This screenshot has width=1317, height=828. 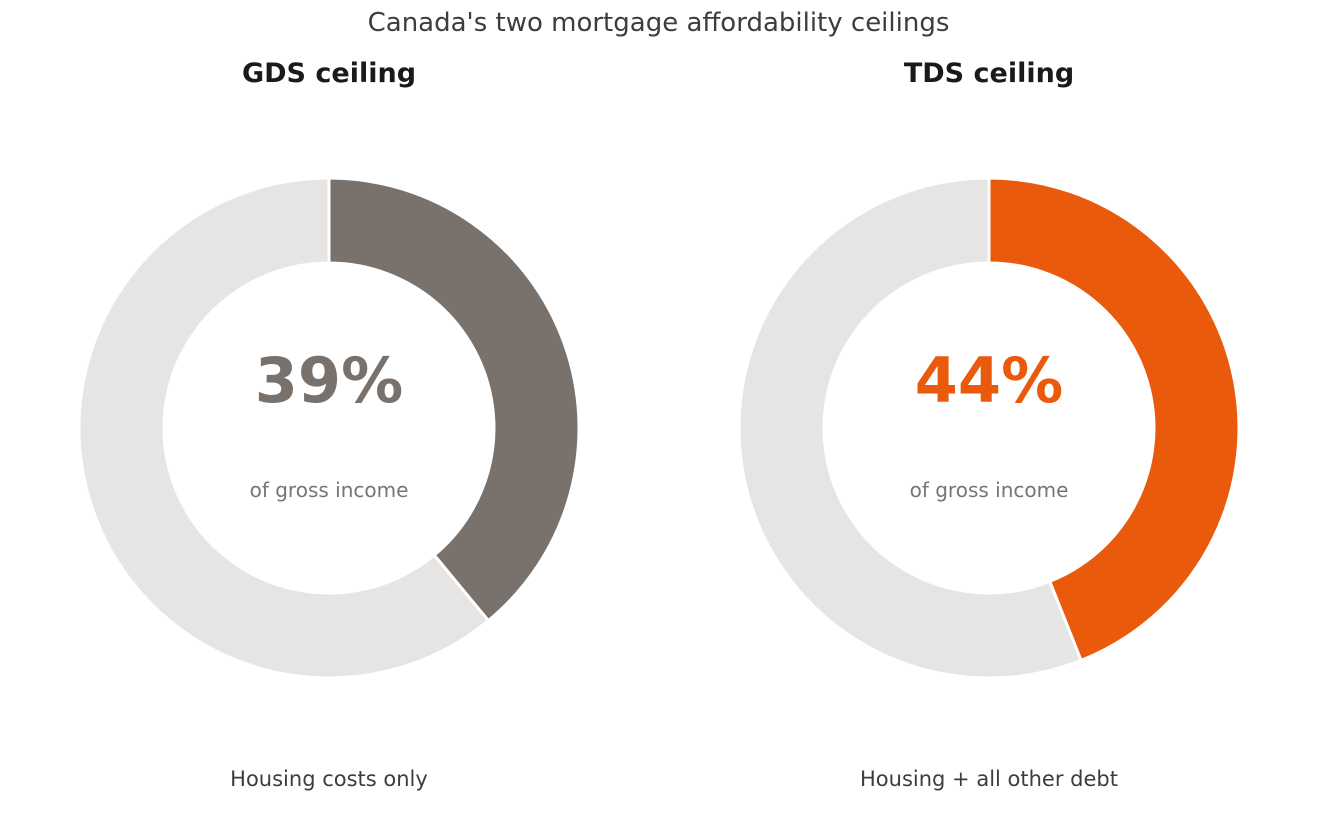 I want to click on tds-panel-title: TDS ceiling, so click(x=989, y=73).